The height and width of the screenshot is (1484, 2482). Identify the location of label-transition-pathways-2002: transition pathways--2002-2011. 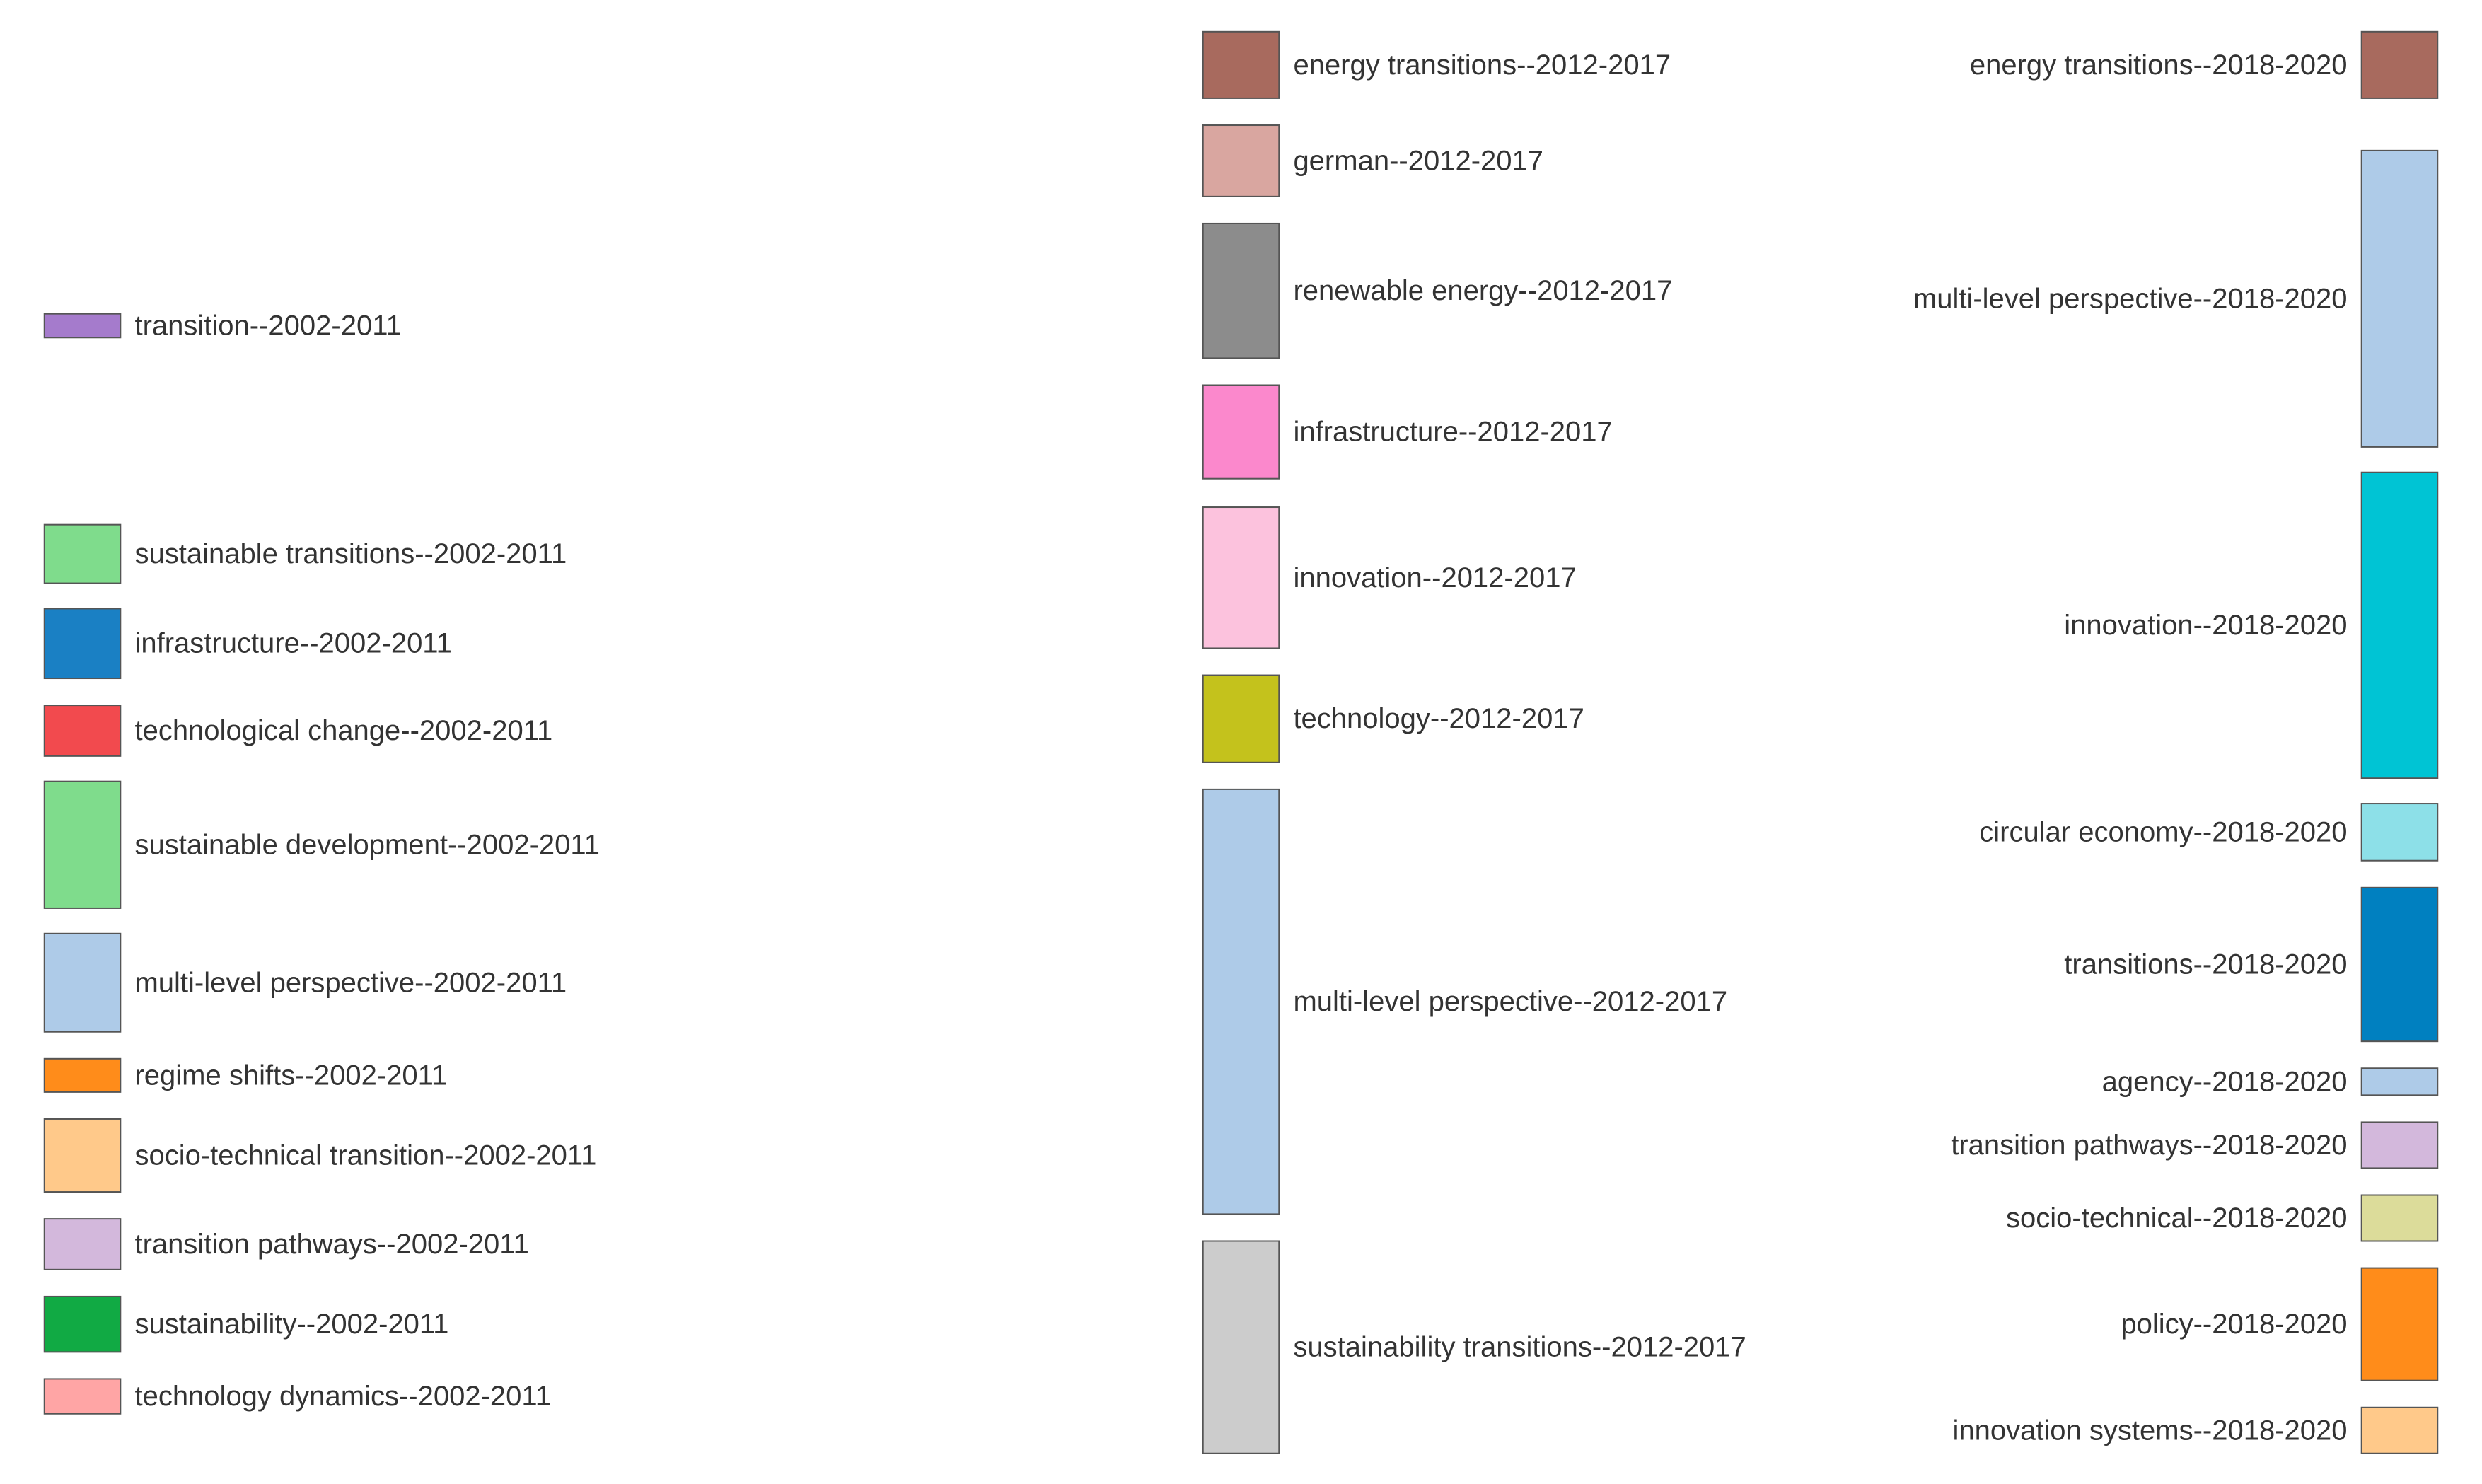
(331, 1244).